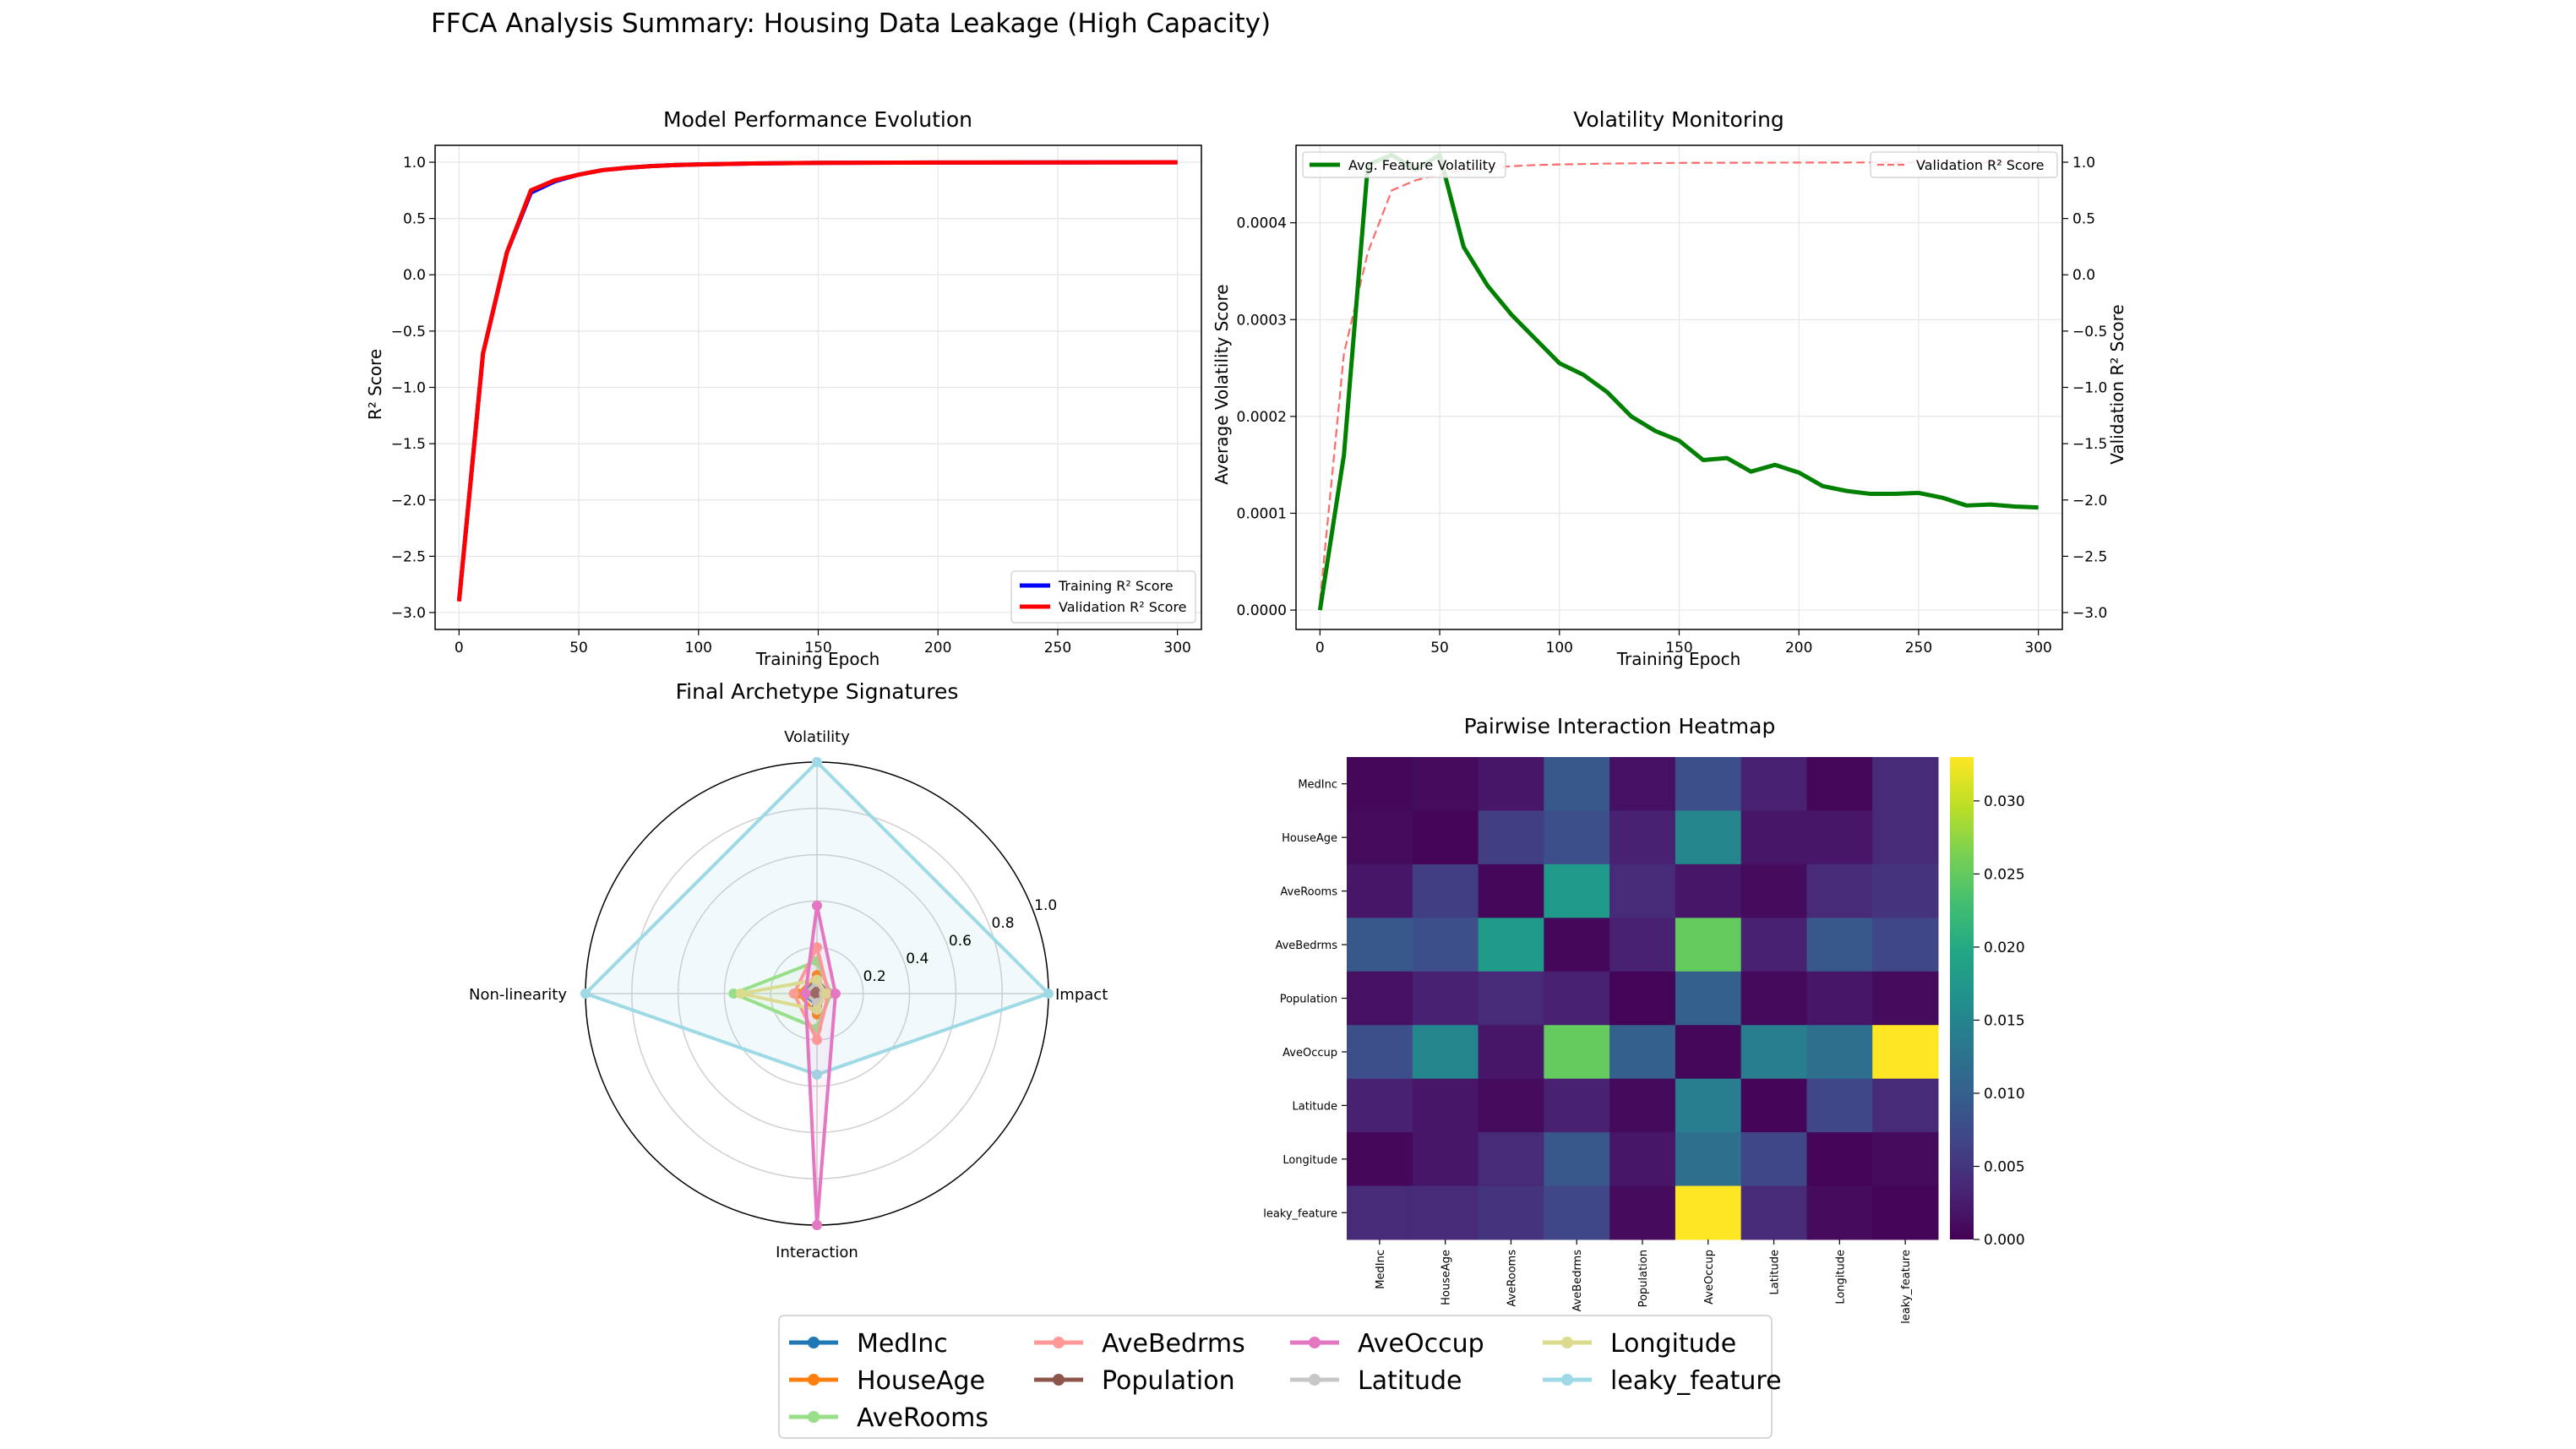  Describe the element at coordinates (2004, 874) in the screenshot. I see `colorbar-tick-label: 0.025` at that location.